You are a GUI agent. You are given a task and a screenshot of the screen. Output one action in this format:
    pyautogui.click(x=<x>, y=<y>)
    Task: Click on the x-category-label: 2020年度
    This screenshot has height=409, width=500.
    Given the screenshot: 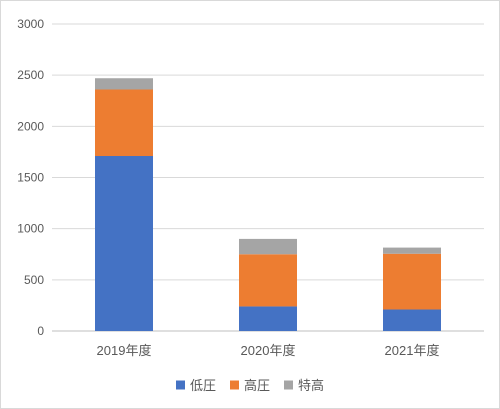 What is the action you would take?
    pyautogui.click(x=268, y=350)
    